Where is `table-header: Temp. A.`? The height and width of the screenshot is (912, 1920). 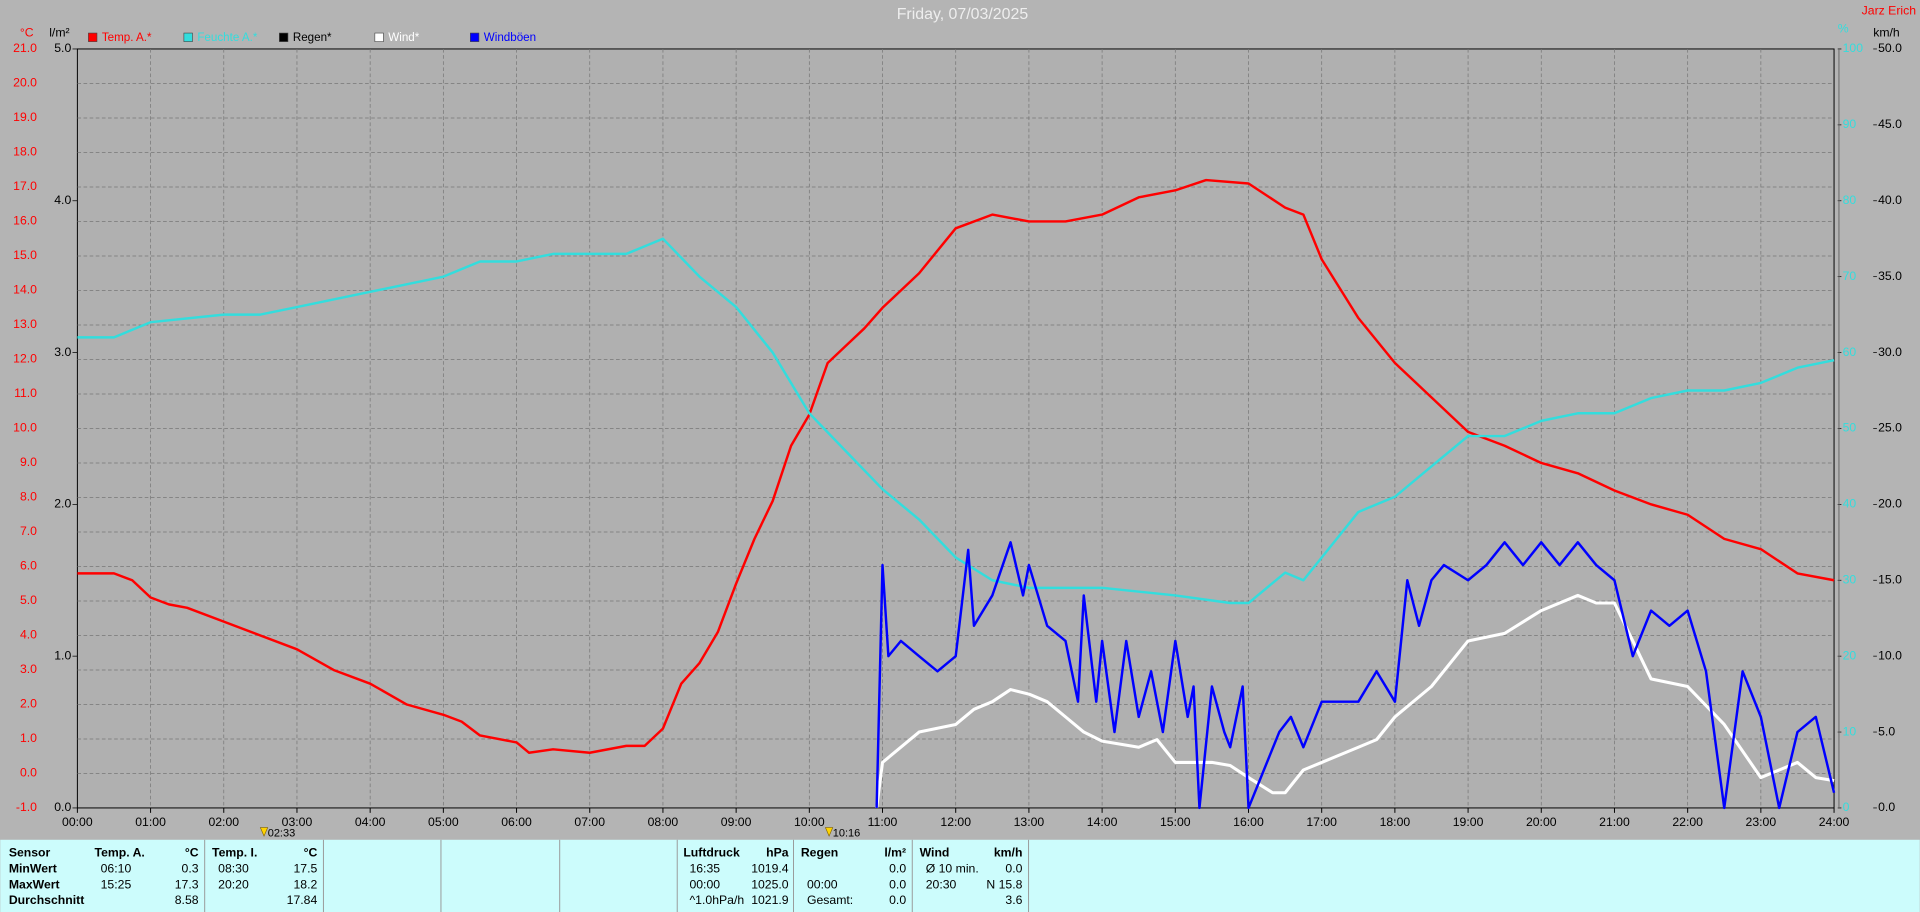
table-header: Temp. A. is located at coordinates (120, 852).